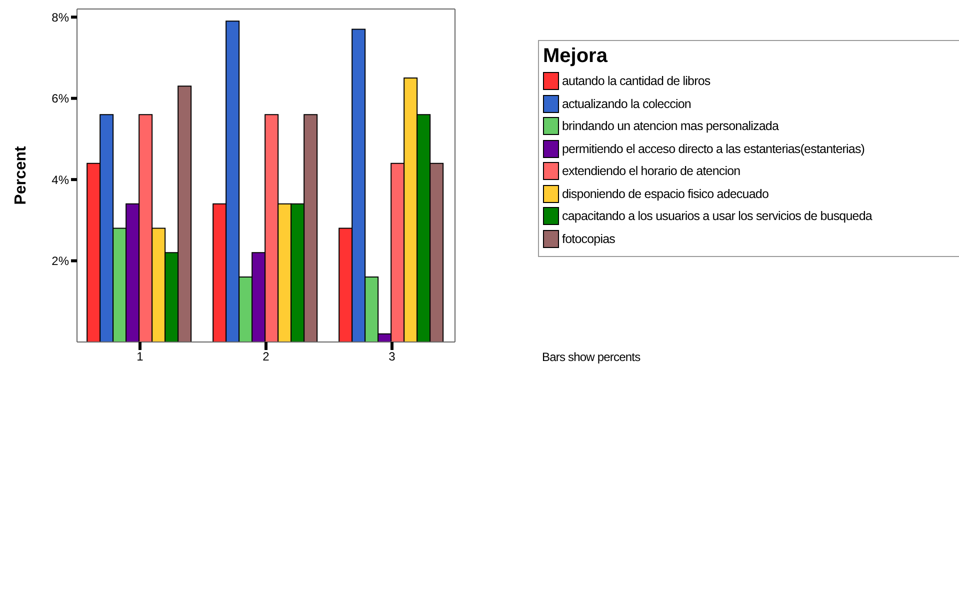 This screenshot has width=959, height=594. I want to click on x-tick-label: 1, so click(140, 357).